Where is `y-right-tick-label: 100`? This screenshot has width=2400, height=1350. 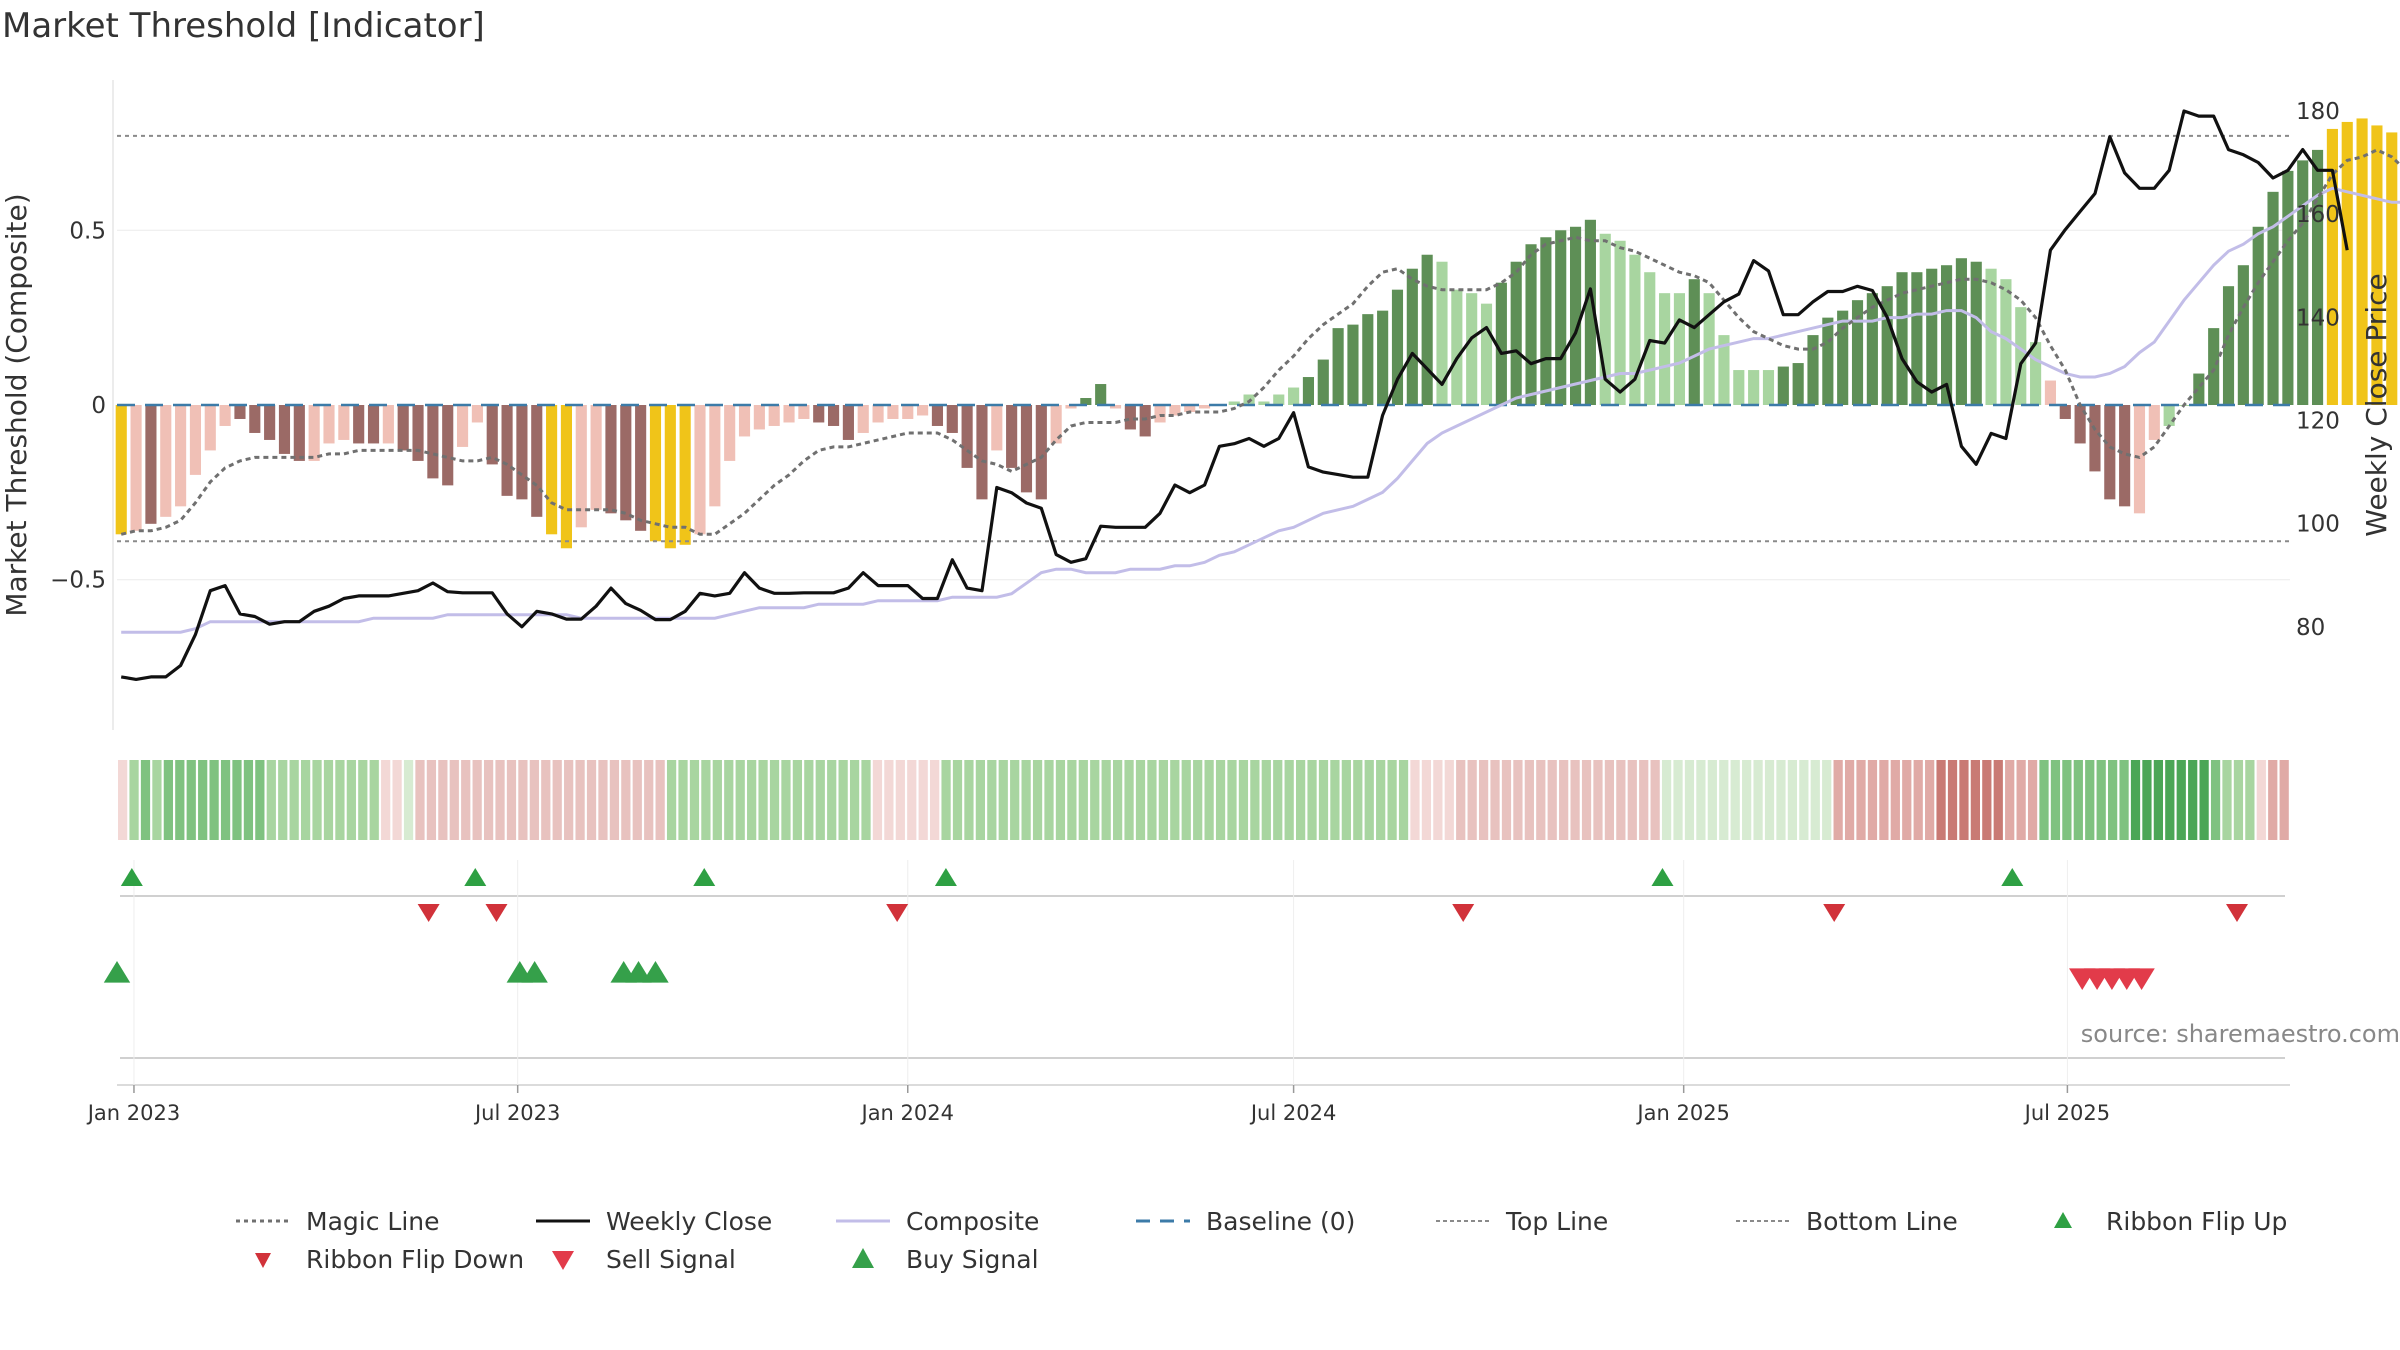 y-right-tick-label: 100 is located at coordinates (2318, 525).